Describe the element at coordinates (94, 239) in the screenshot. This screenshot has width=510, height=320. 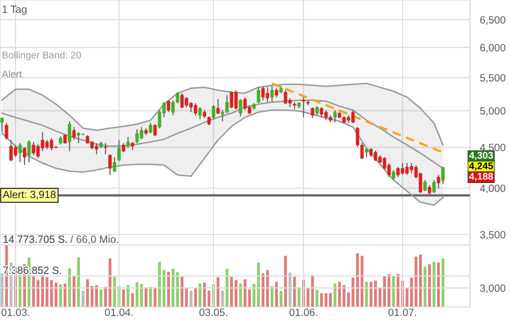
I see `annotation: / 66,0 Mio.` at that location.